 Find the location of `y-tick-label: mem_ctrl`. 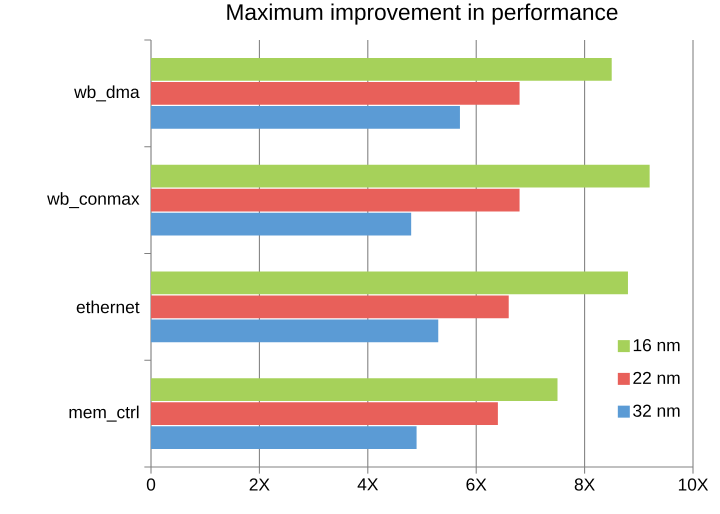

y-tick-label: mem_ctrl is located at coordinates (104, 414).